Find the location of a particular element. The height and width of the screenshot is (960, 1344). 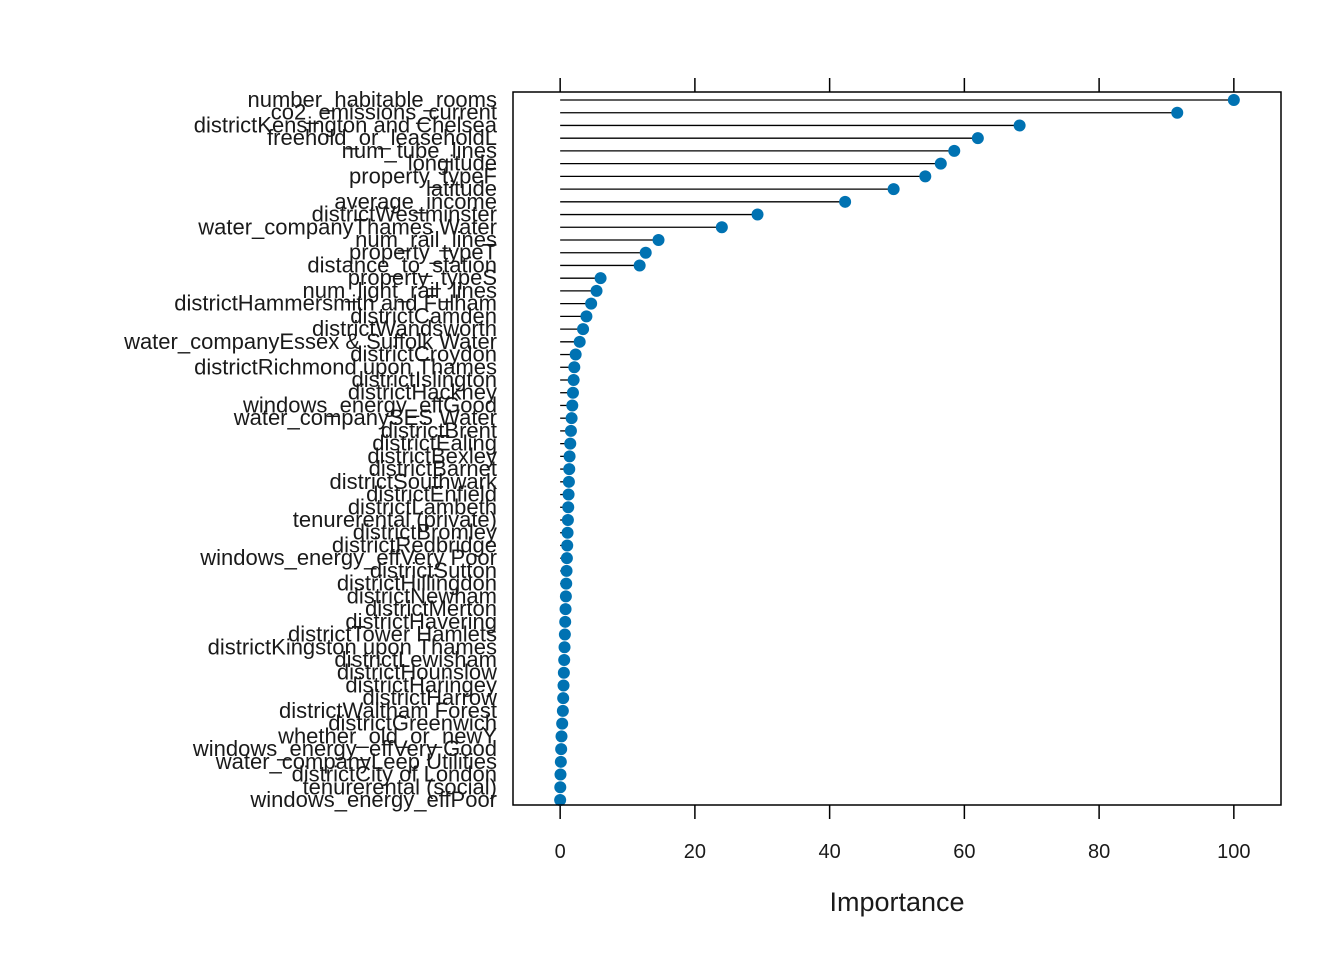

top-axis-ticks is located at coordinates (897, 85).